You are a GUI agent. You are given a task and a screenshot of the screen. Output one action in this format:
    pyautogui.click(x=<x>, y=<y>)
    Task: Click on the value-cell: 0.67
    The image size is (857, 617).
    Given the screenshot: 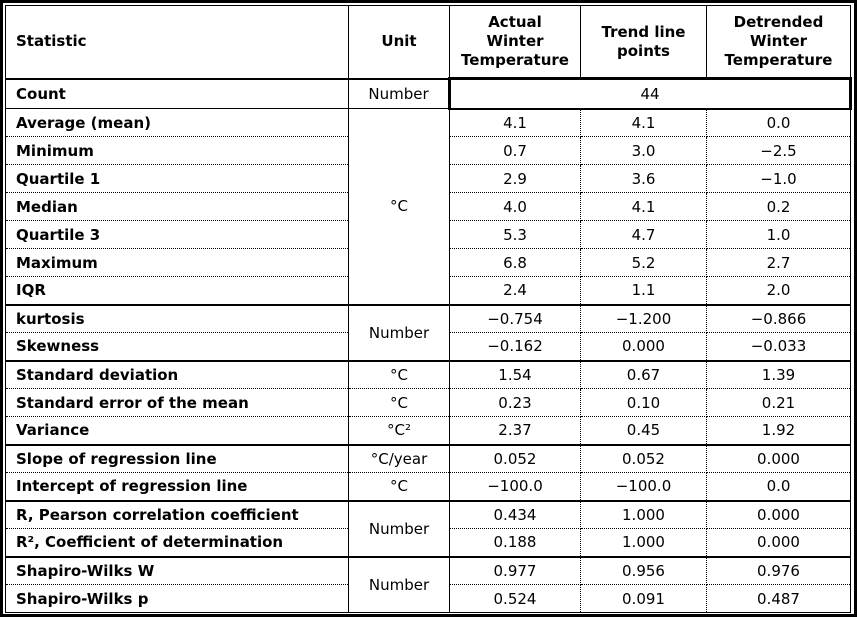 What is the action you would take?
    pyautogui.click(x=643, y=374)
    